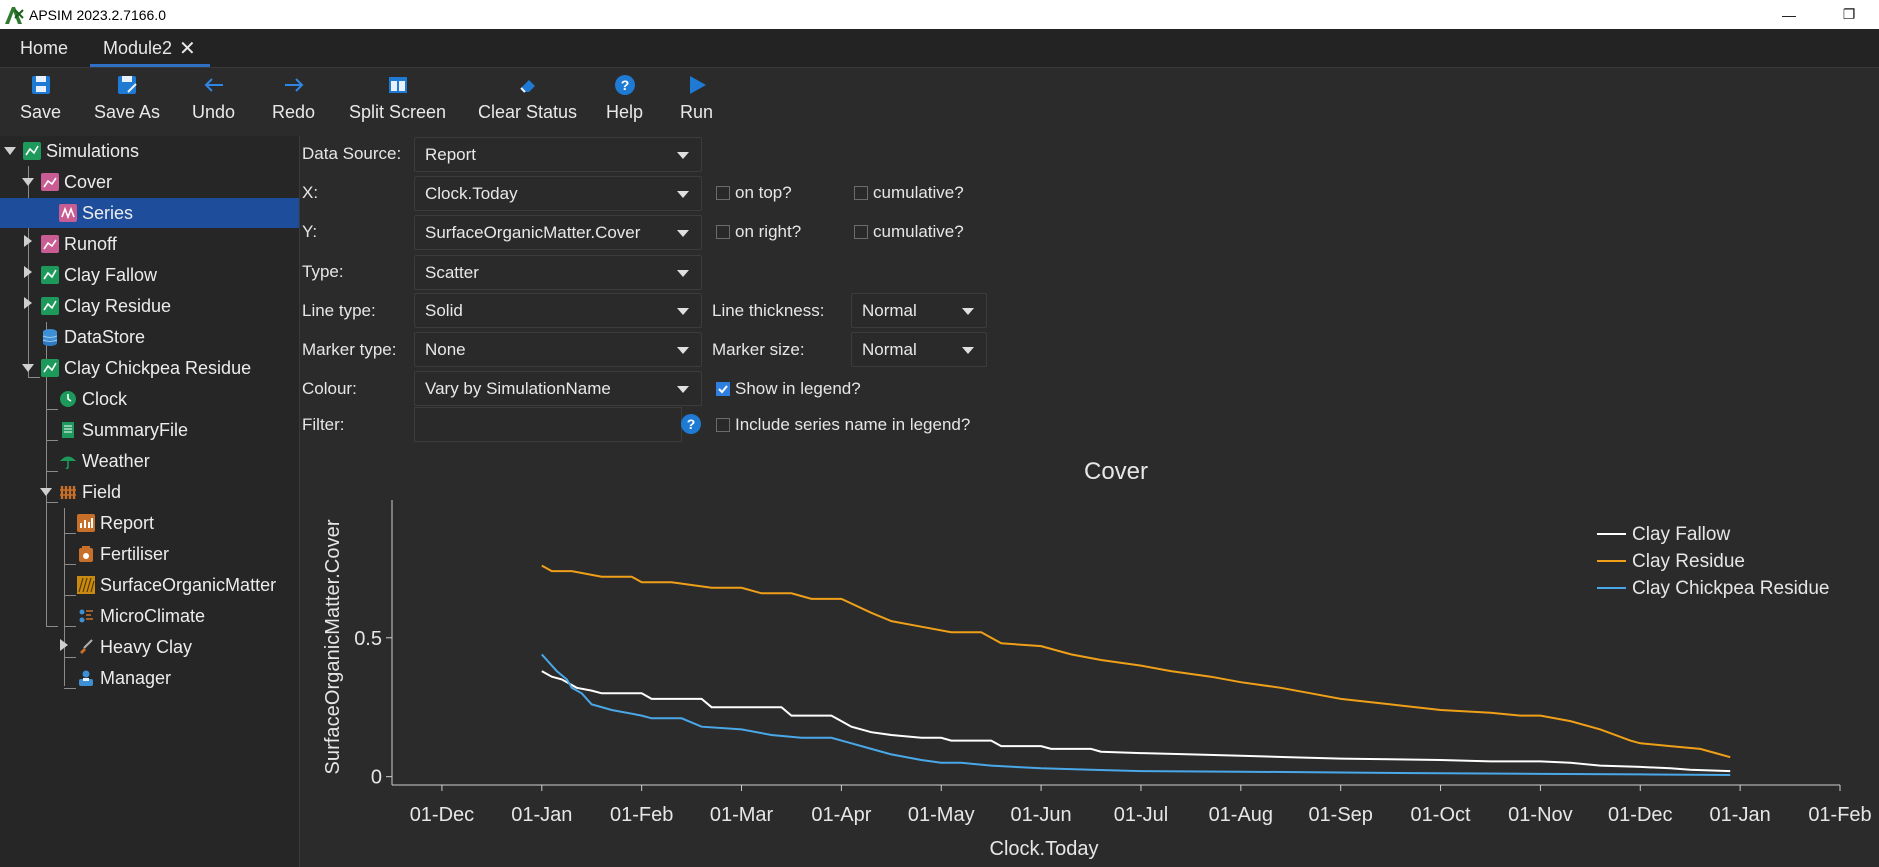  Describe the element at coordinates (624, 97) in the screenshot. I see `help-button: ? Help` at that location.